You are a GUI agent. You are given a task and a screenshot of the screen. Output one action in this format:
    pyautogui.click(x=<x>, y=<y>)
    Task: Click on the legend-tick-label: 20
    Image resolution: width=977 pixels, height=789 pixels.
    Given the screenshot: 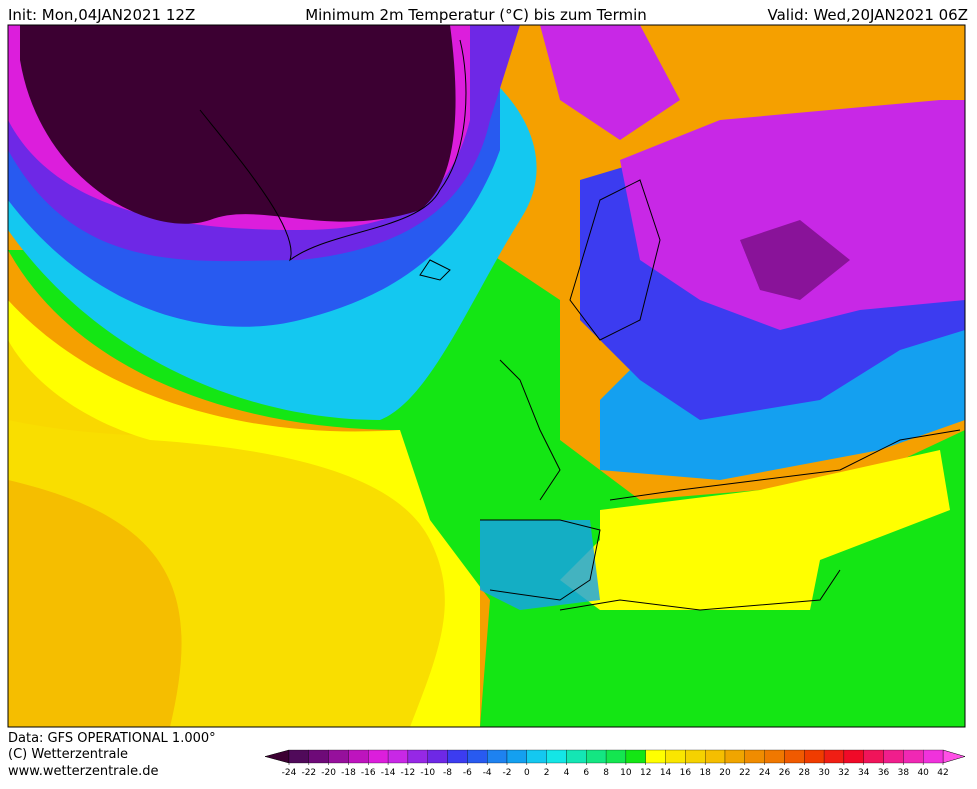 What is the action you would take?
    pyautogui.click(x=725, y=773)
    